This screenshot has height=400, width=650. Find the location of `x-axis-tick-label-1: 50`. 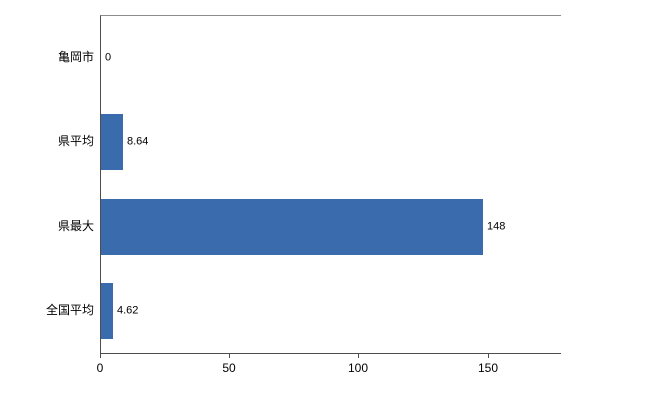

x-axis-tick-label-1: 50 is located at coordinates (229, 368).